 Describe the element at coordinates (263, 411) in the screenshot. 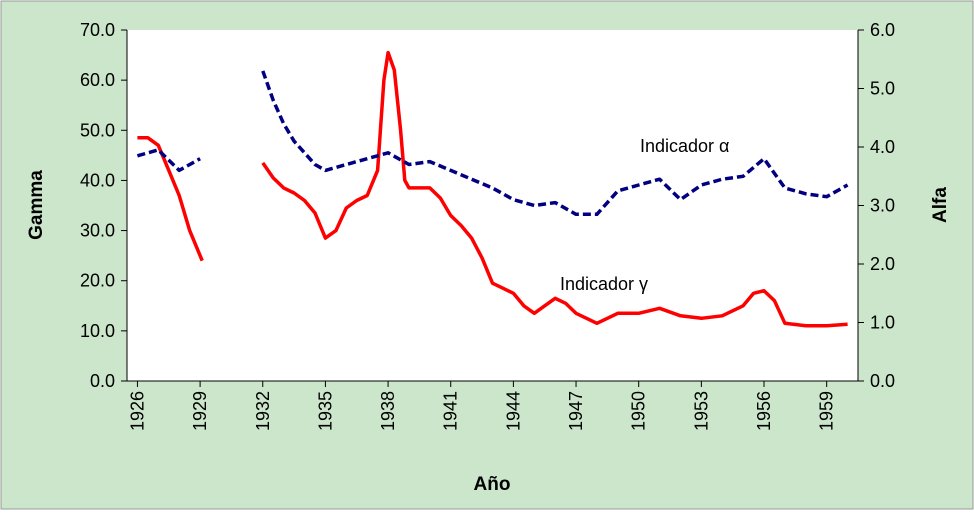

I see `x-tick-label: 1932` at that location.